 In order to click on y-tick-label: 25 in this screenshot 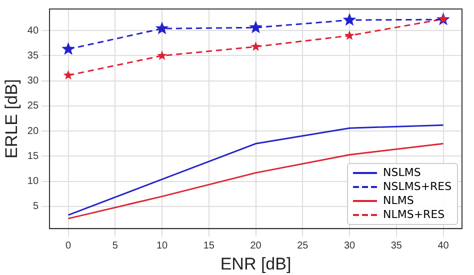, I will do `click(33, 106)`.